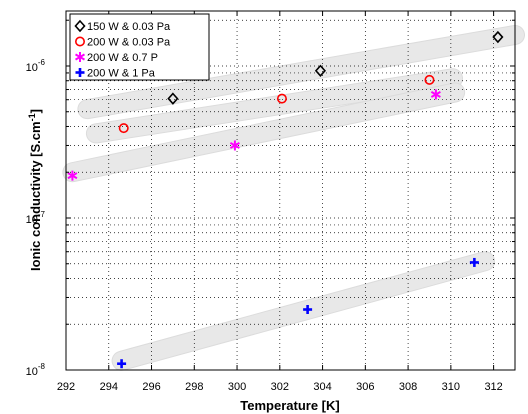 The image size is (528, 414). Describe the element at coordinates (151, 387) in the screenshot. I see `x-tick-label: 296` at that location.